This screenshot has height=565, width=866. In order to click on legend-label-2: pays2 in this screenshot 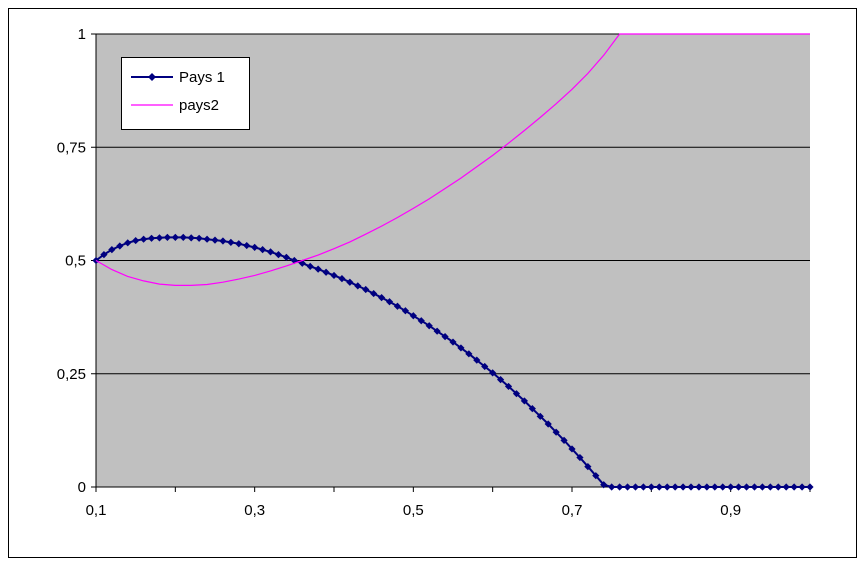, I will do `click(199, 105)`.